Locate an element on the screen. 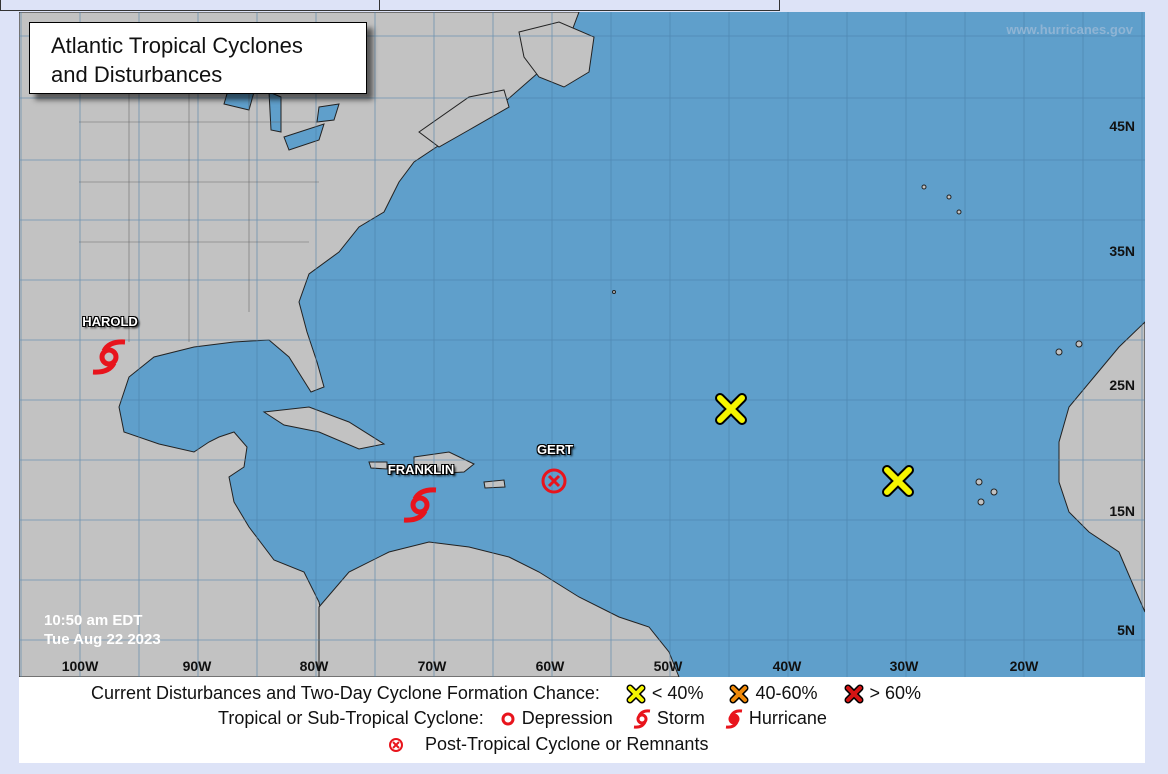  storm-label-gert: GERT is located at coordinates (555, 449).